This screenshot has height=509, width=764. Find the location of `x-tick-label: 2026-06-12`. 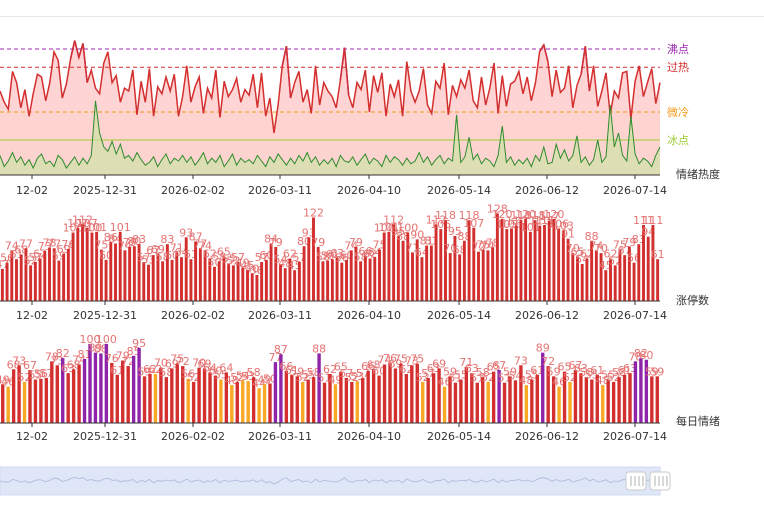

x-tick-label: 2026-06-12 is located at coordinates (547, 190).